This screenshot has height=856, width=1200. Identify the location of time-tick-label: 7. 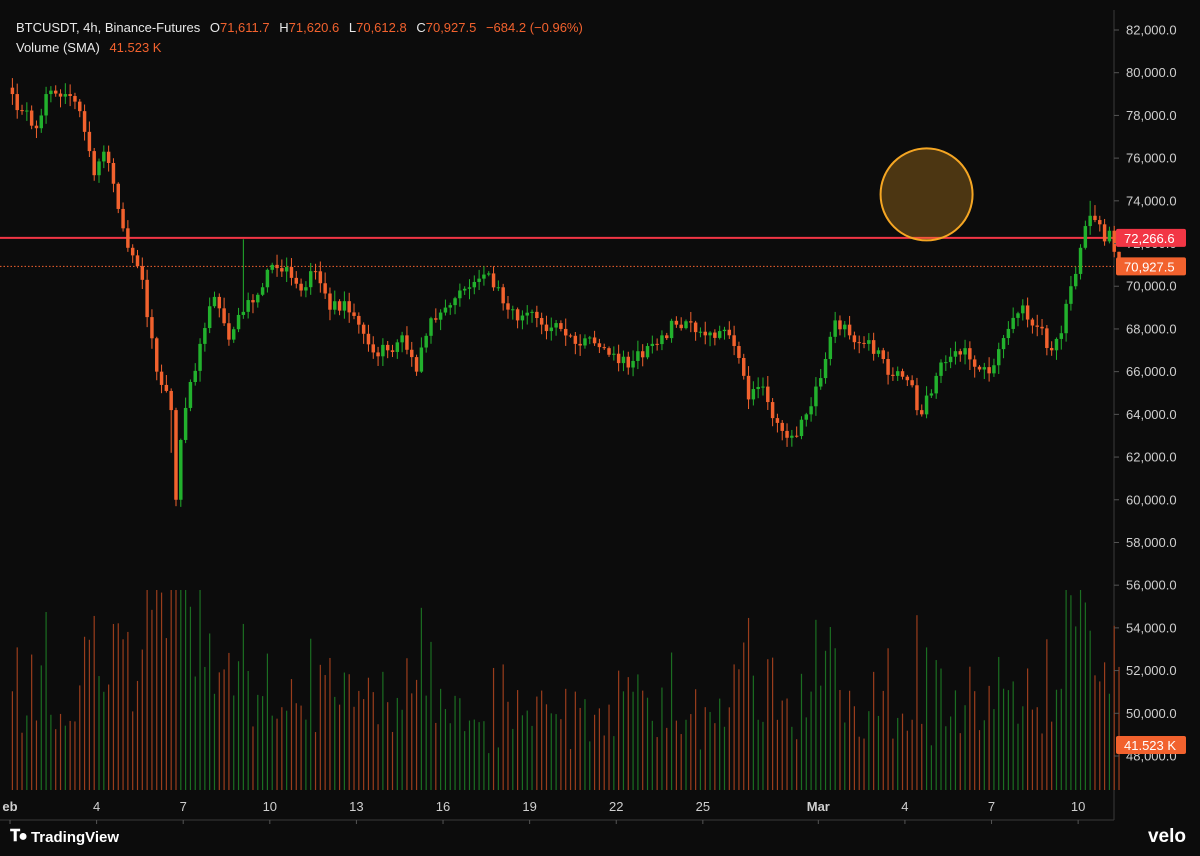
(183, 806).